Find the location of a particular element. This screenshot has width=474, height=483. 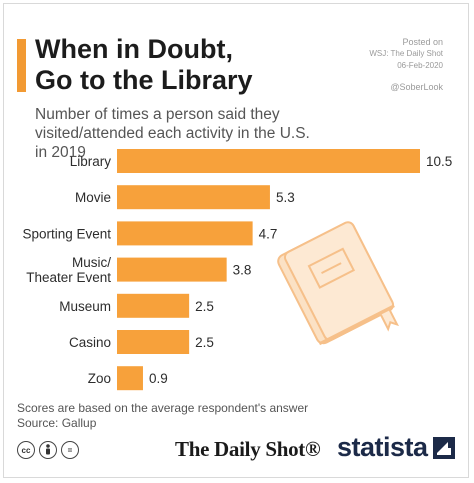

license-icons: cc = is located at coordinates (48, 451).